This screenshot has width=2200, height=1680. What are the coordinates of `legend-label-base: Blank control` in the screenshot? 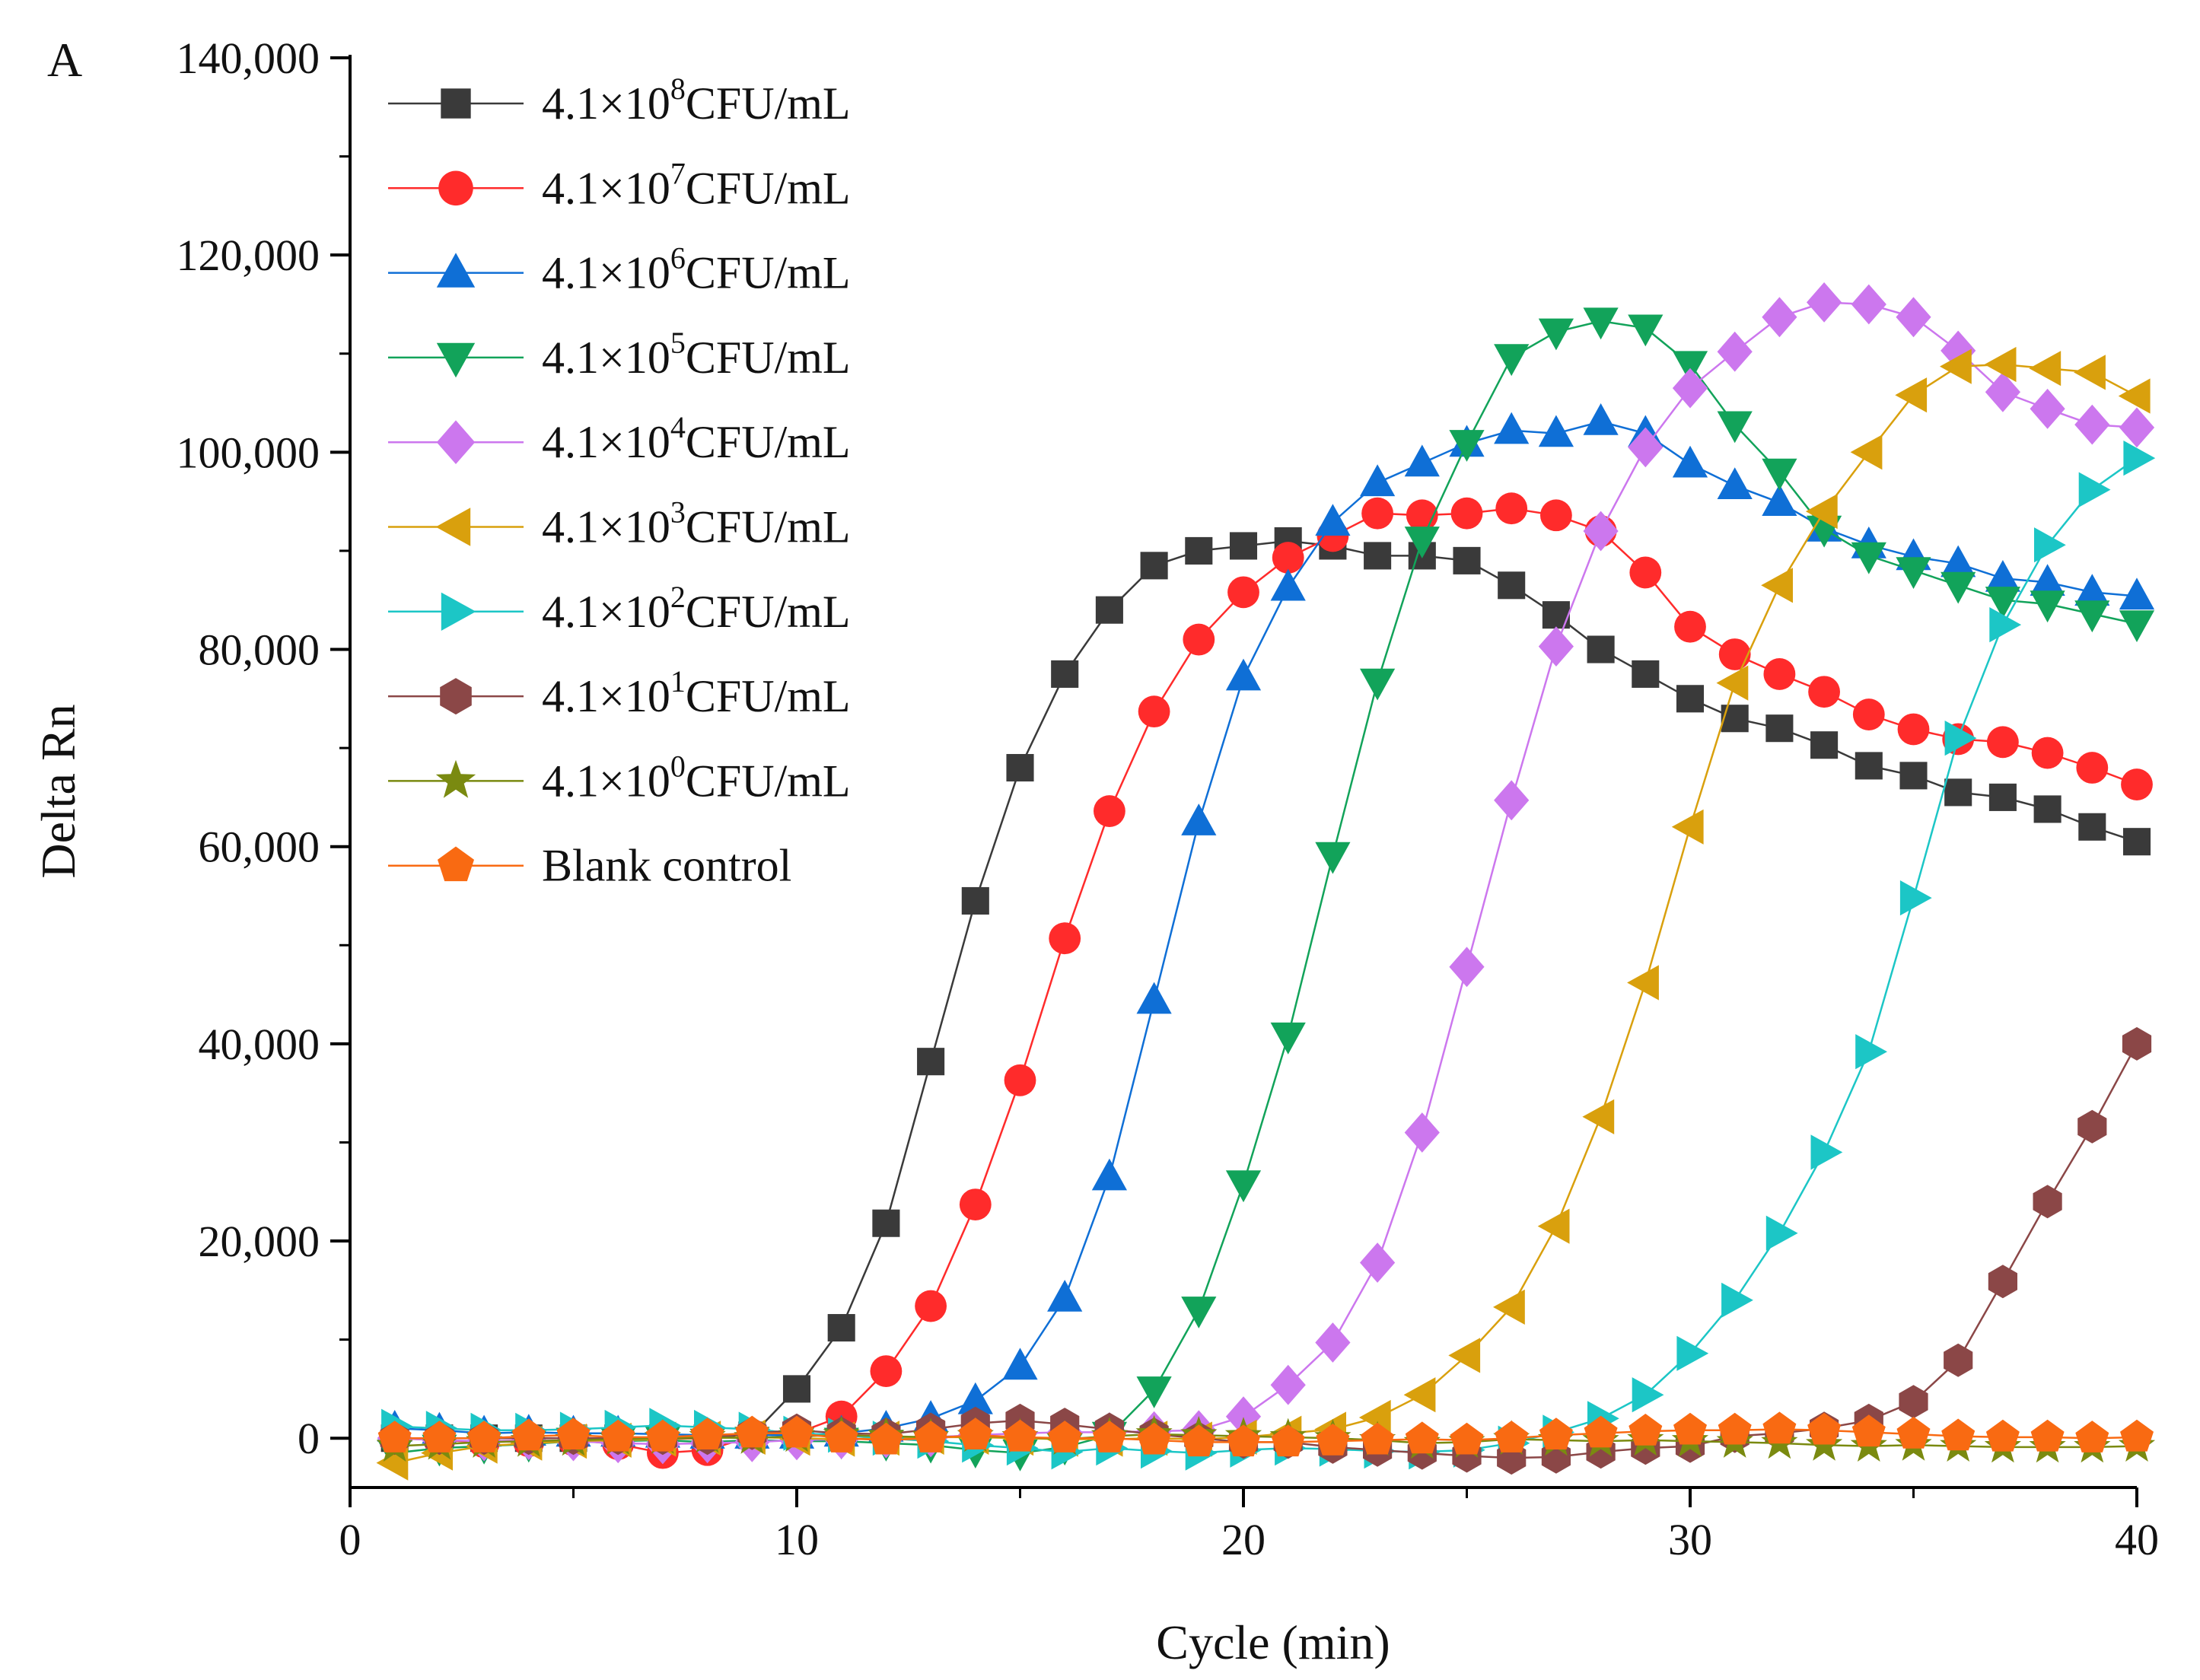 It's located at (667, 866).